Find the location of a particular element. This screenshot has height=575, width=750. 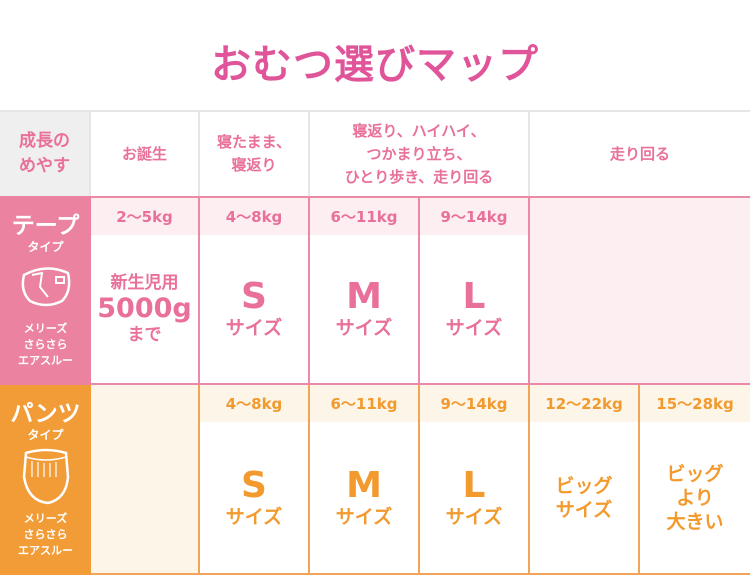

header-text: 成長の is located at coordinates (44, 141).